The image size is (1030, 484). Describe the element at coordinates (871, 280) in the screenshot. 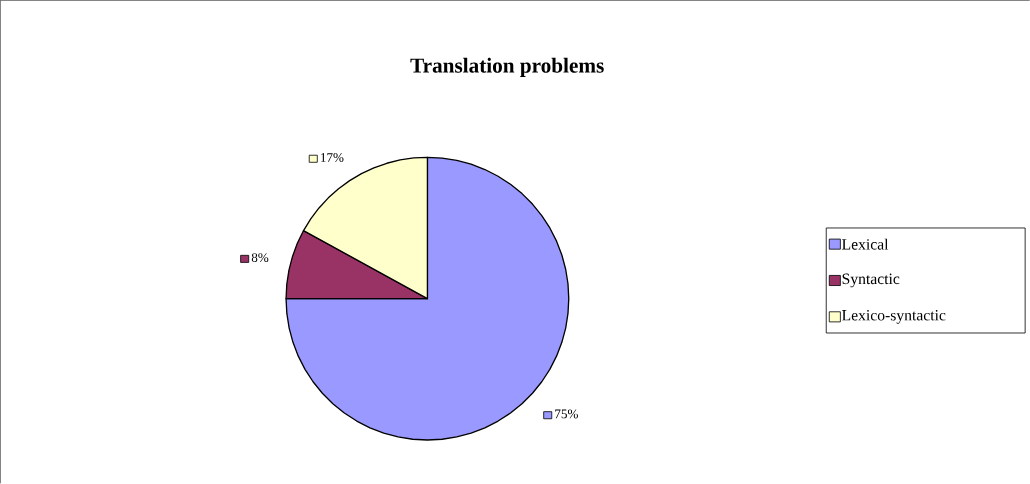

I see `legend-label: Syntactic` at that location.